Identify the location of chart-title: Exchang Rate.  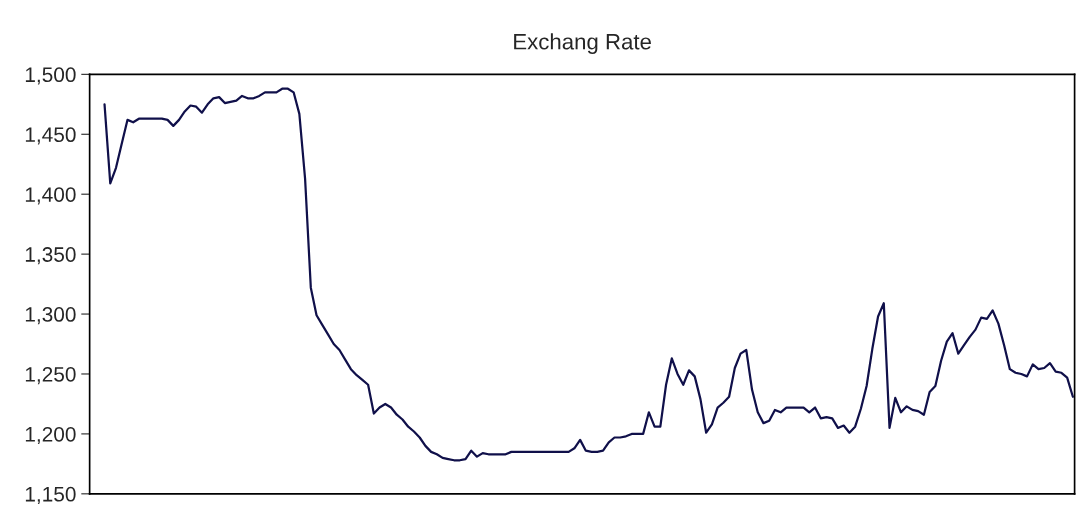
(582, 43).